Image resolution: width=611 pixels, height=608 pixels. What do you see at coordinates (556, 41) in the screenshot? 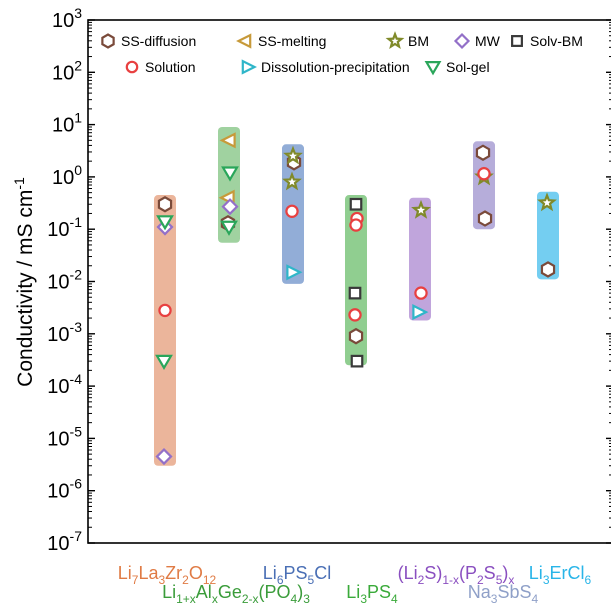
I see `legend-label: Solv-BM` at bounding box center [556, 41].